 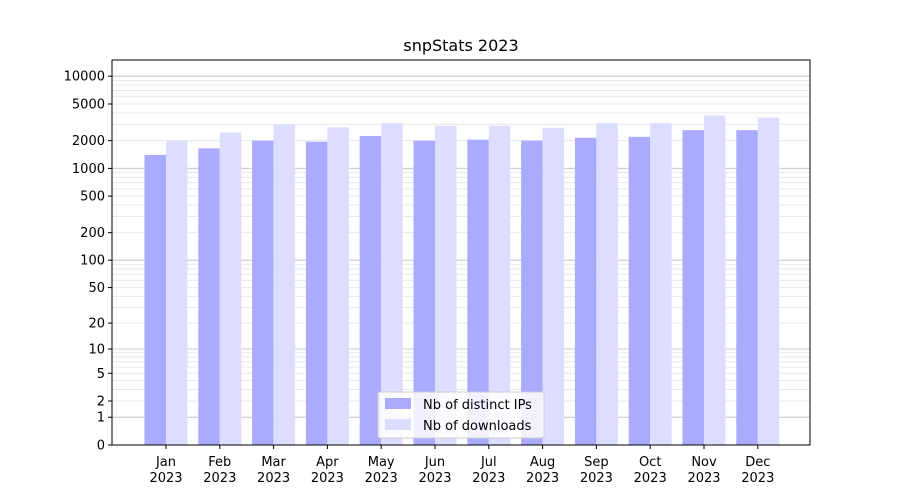 What do you see at coordinates (596, 462) in the screenshot?
I see `x-tick-label-month: Sep` at bounding box center [596, 462].